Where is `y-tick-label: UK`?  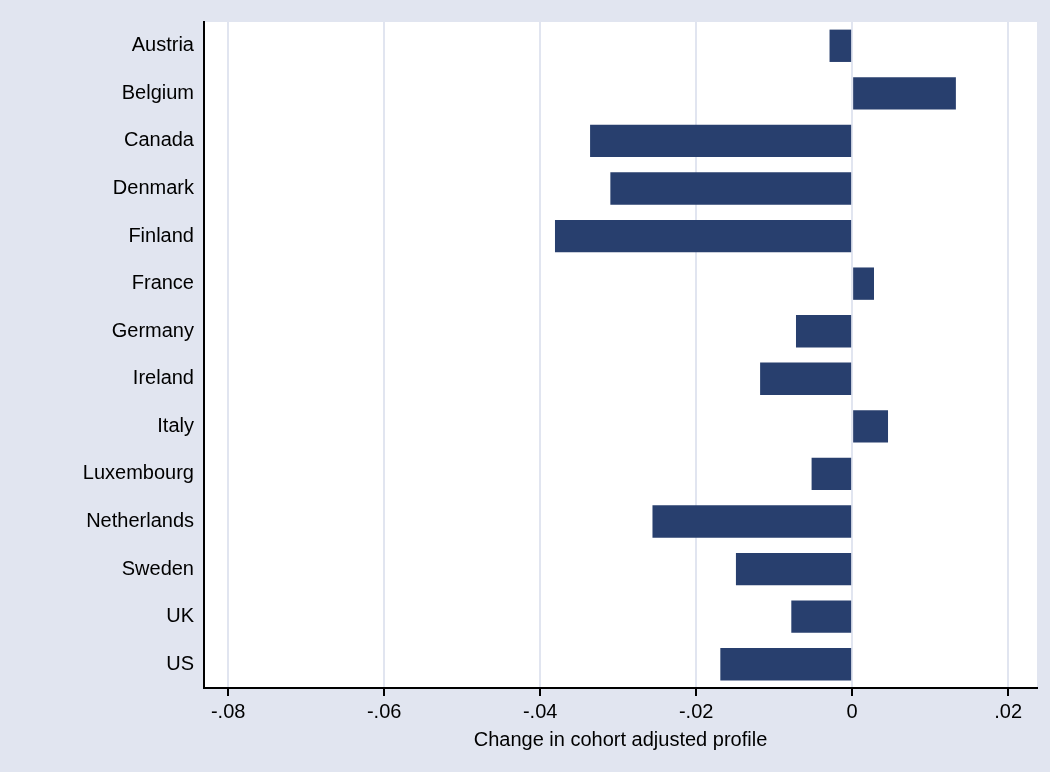 y-tick-label: UK is located at coordinates (180, 615).